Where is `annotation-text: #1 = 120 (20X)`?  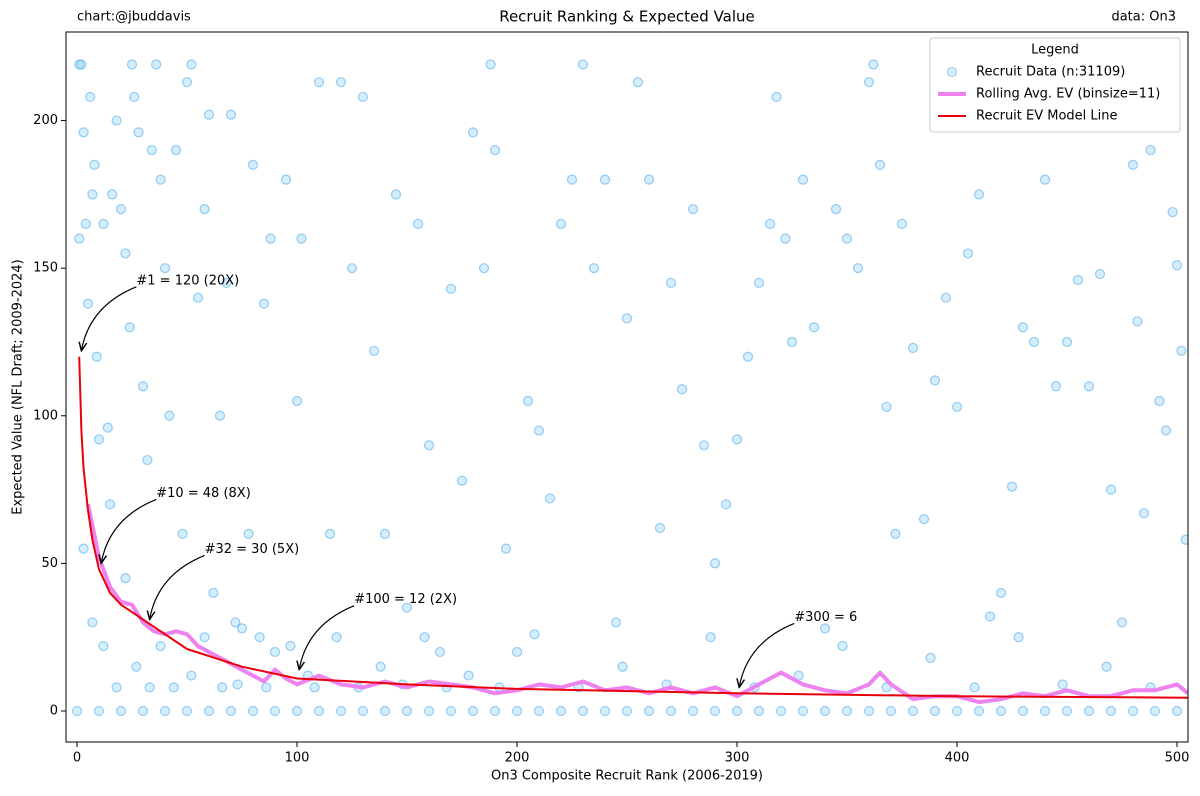 annotation-text: #1 = 120 (20X) is located at coordinates (187, 280).